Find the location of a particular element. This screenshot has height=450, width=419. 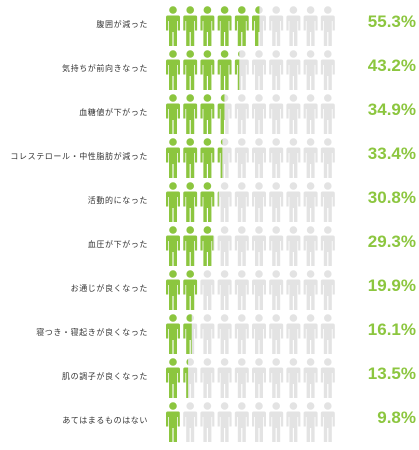

chart-row: 肌の調子が良くなった 13.5% is located at coordinates (209, 378).